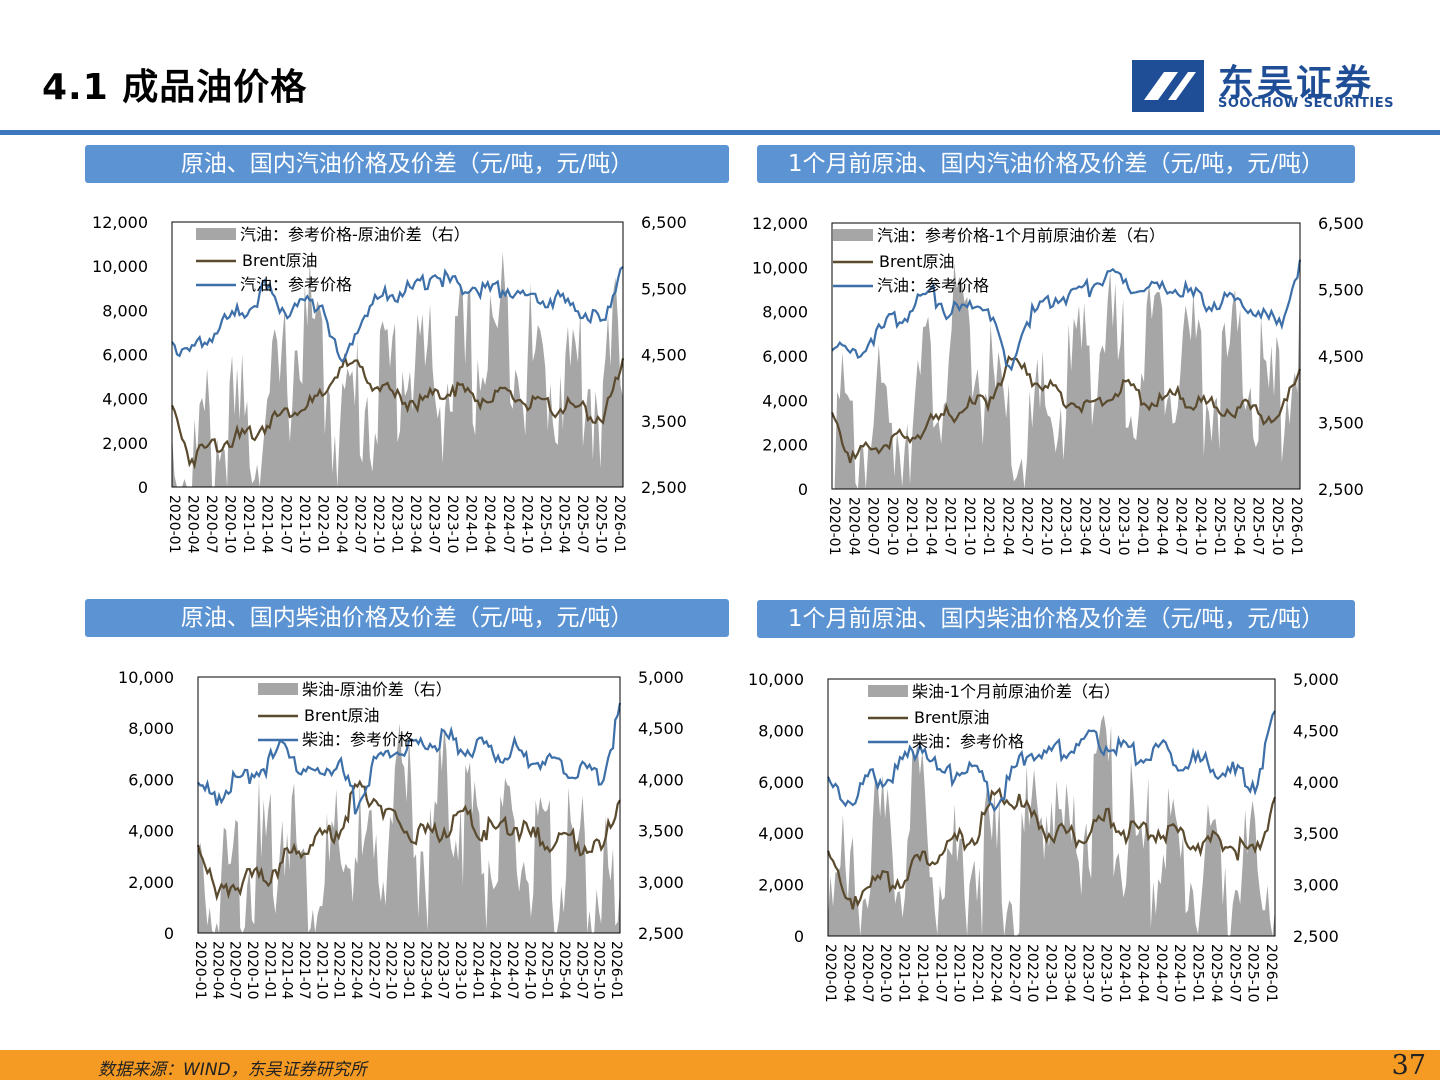 This screenshot has width=1440, height=1081. Describe the element at coordinates (1341, 223) in the screenshot. I see `y-right-tick-label: 6,500` at that location.